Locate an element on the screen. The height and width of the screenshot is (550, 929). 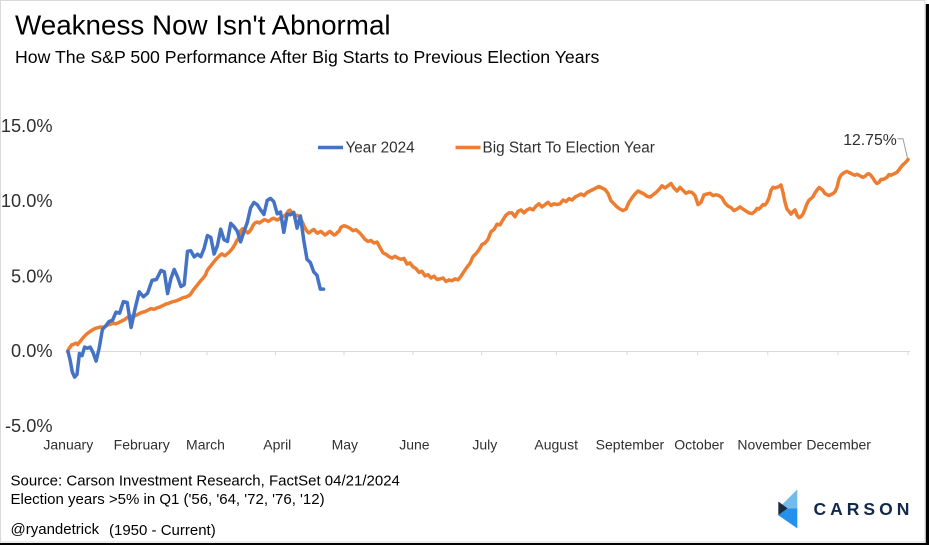
svg-text: May is located at coordinates (345, 445).